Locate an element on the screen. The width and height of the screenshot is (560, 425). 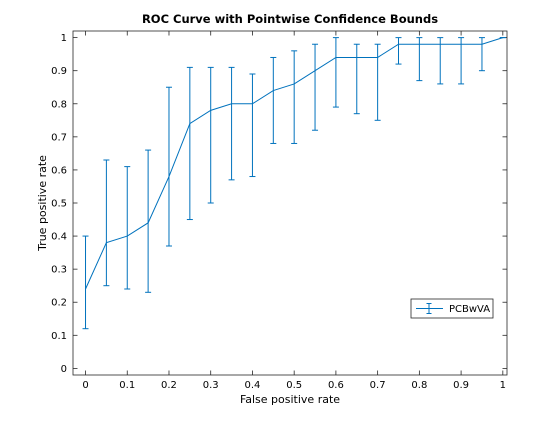
x-tick-label: 0.8 is located at coordinates (419, 385).